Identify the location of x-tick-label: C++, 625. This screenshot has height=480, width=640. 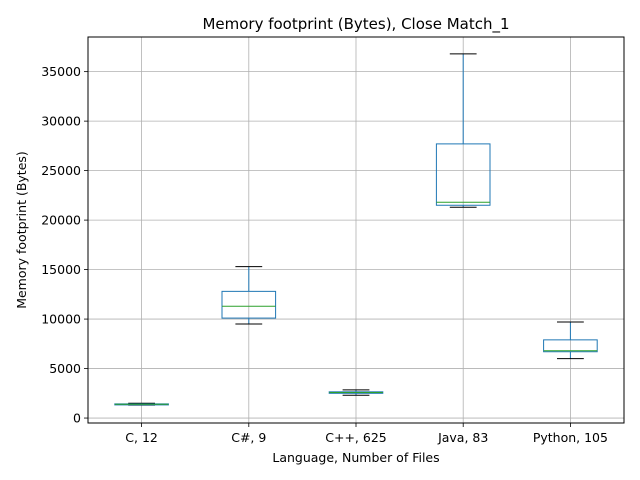
(355, 437).